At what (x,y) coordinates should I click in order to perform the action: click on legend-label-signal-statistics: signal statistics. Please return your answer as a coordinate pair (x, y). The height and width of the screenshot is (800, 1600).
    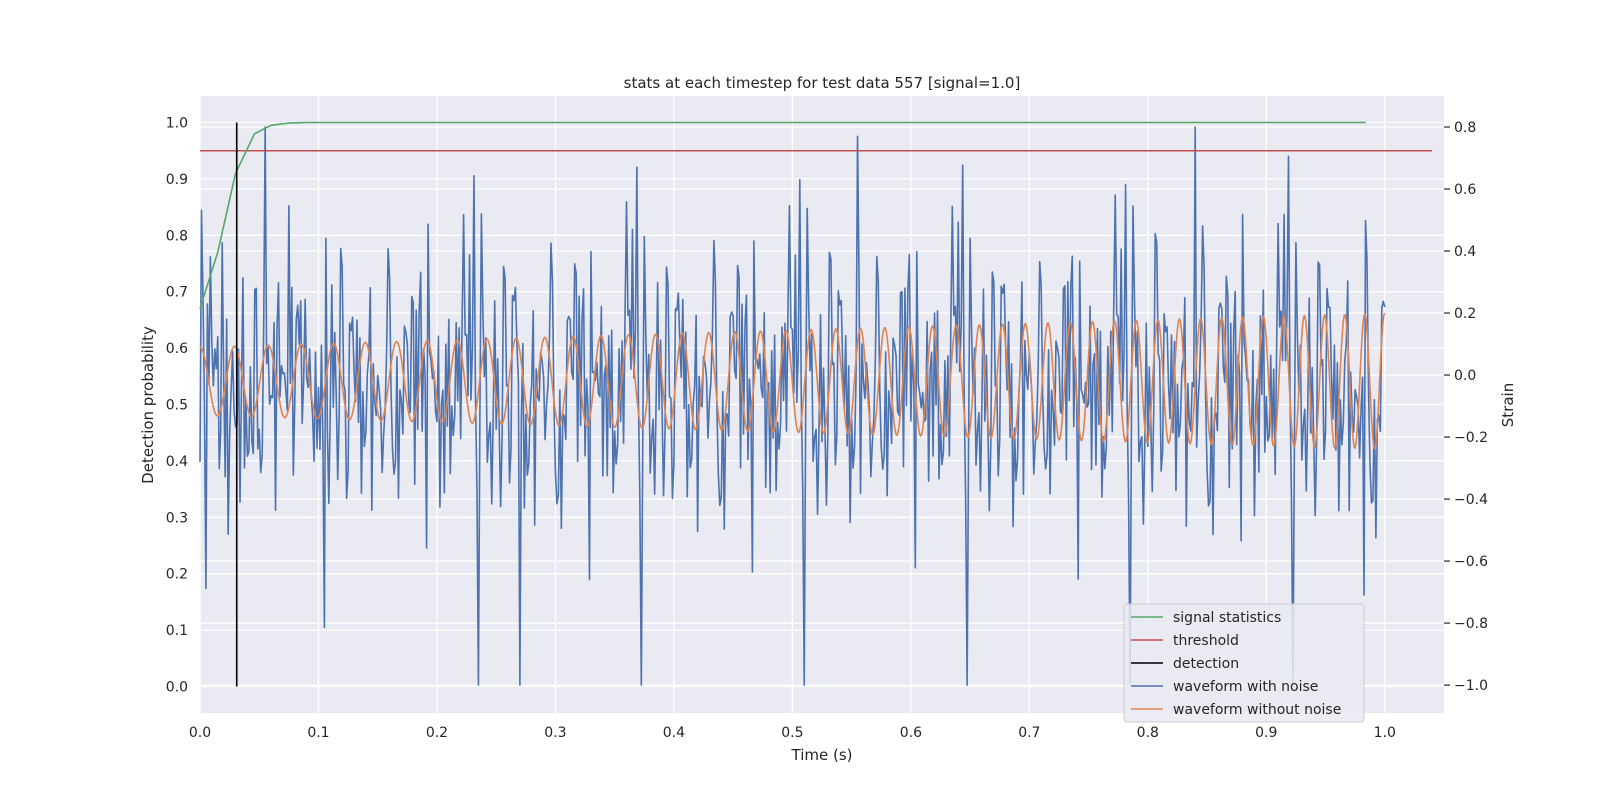
    Looking at the image, I should click on (1227, 618).